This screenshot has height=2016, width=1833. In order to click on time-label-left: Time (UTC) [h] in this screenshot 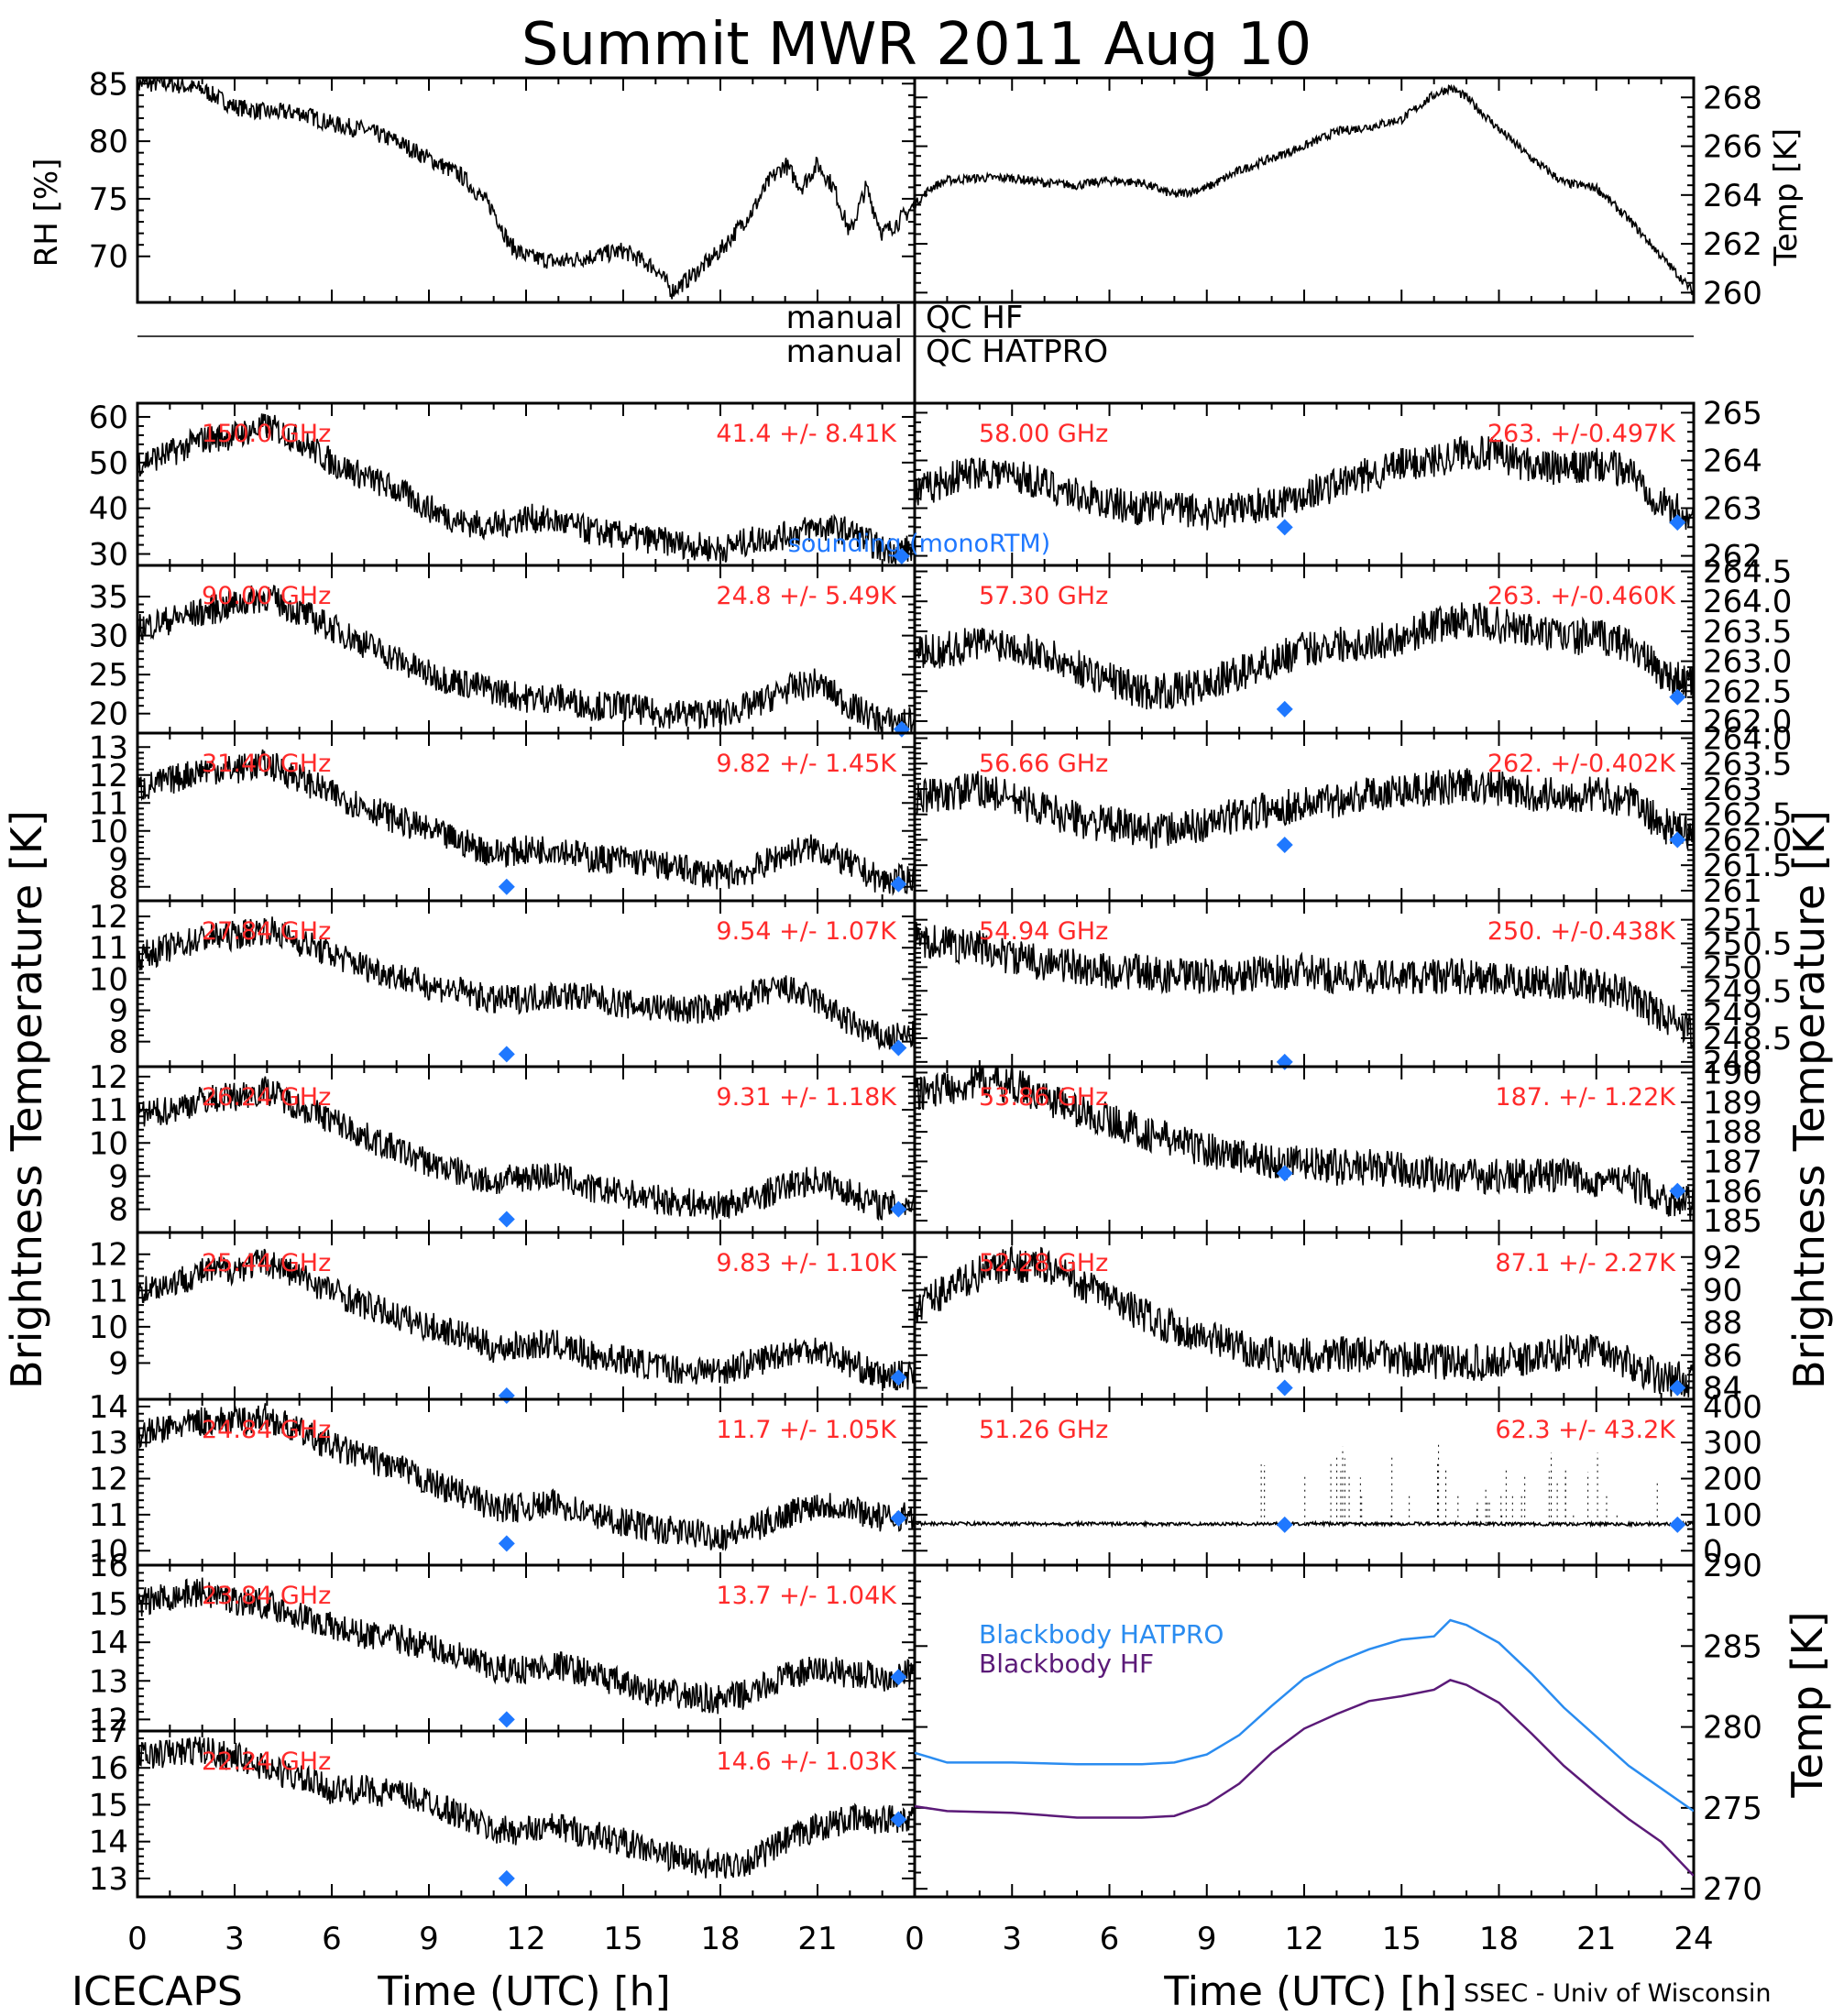, I will do `click(523, 1991)`.